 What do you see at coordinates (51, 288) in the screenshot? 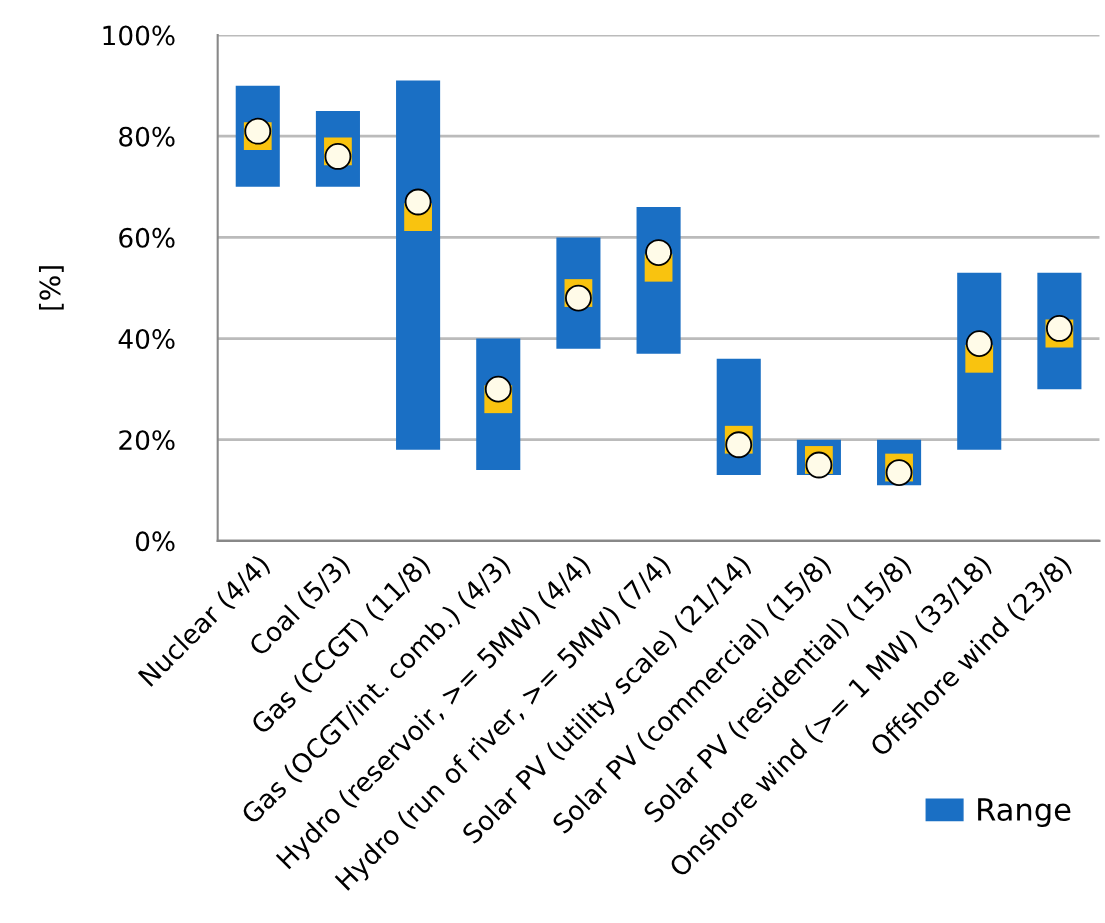
I see `y-axis-title: [%]` at bounding box center [51, 288].